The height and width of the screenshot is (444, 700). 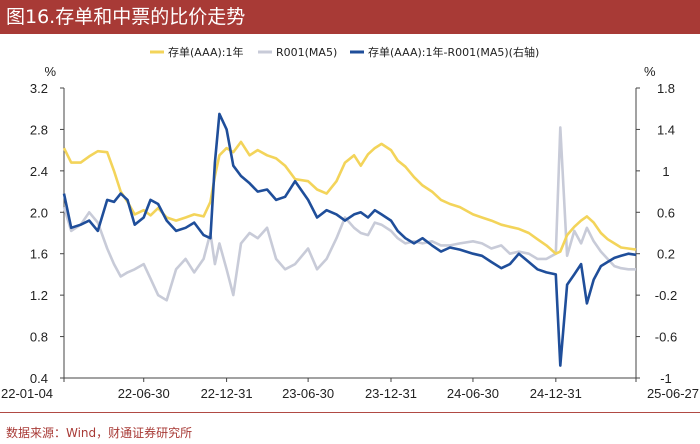 I want to click on right-axis-unit: %, so click(x=650, y=71).